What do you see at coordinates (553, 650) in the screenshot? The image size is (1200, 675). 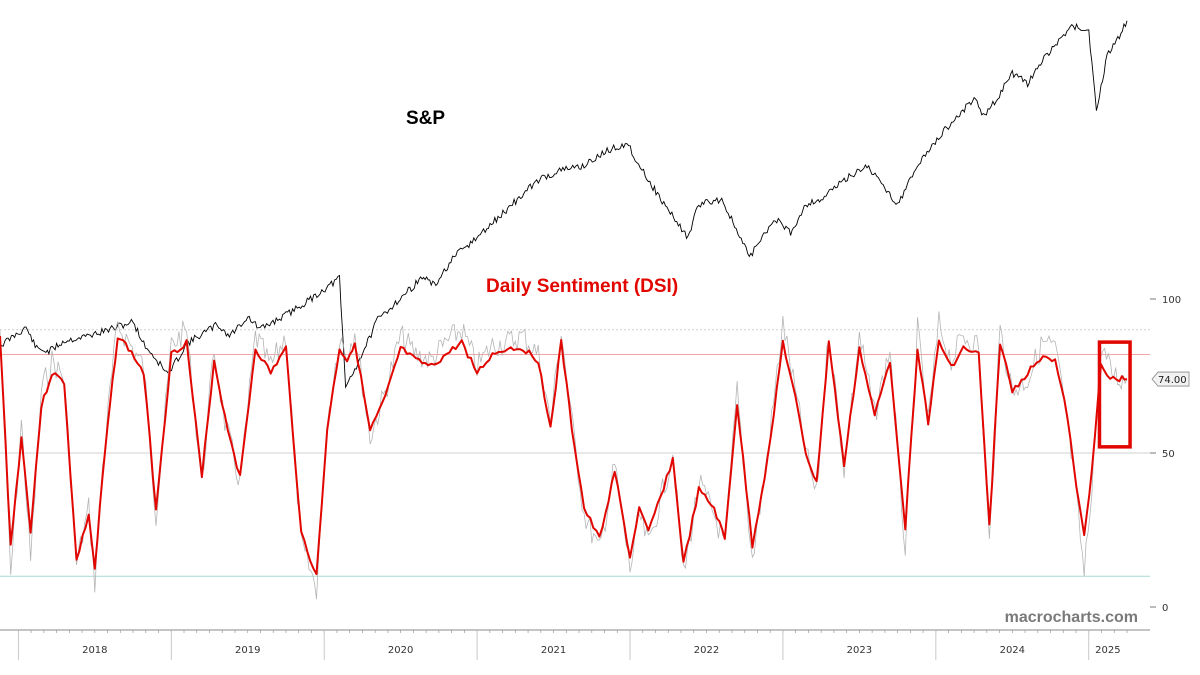 I see `x-tick-label: 2021` at bounding box center [553, 650].